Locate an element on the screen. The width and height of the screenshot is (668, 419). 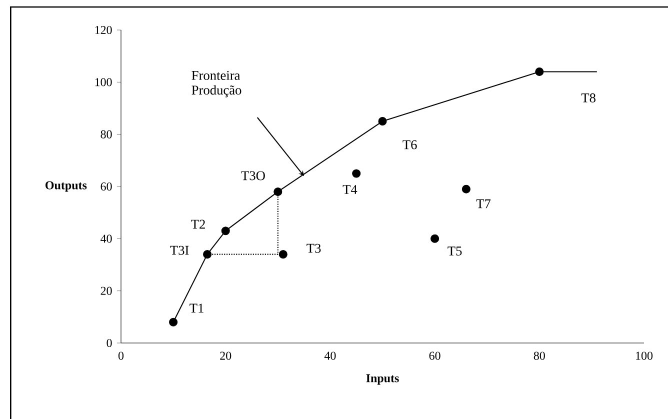
x-tick-label: 60 is located at coordinates (434, 356).